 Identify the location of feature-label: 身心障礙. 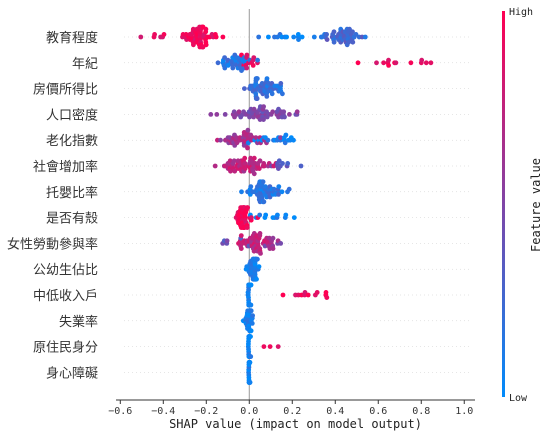
(72, 373).